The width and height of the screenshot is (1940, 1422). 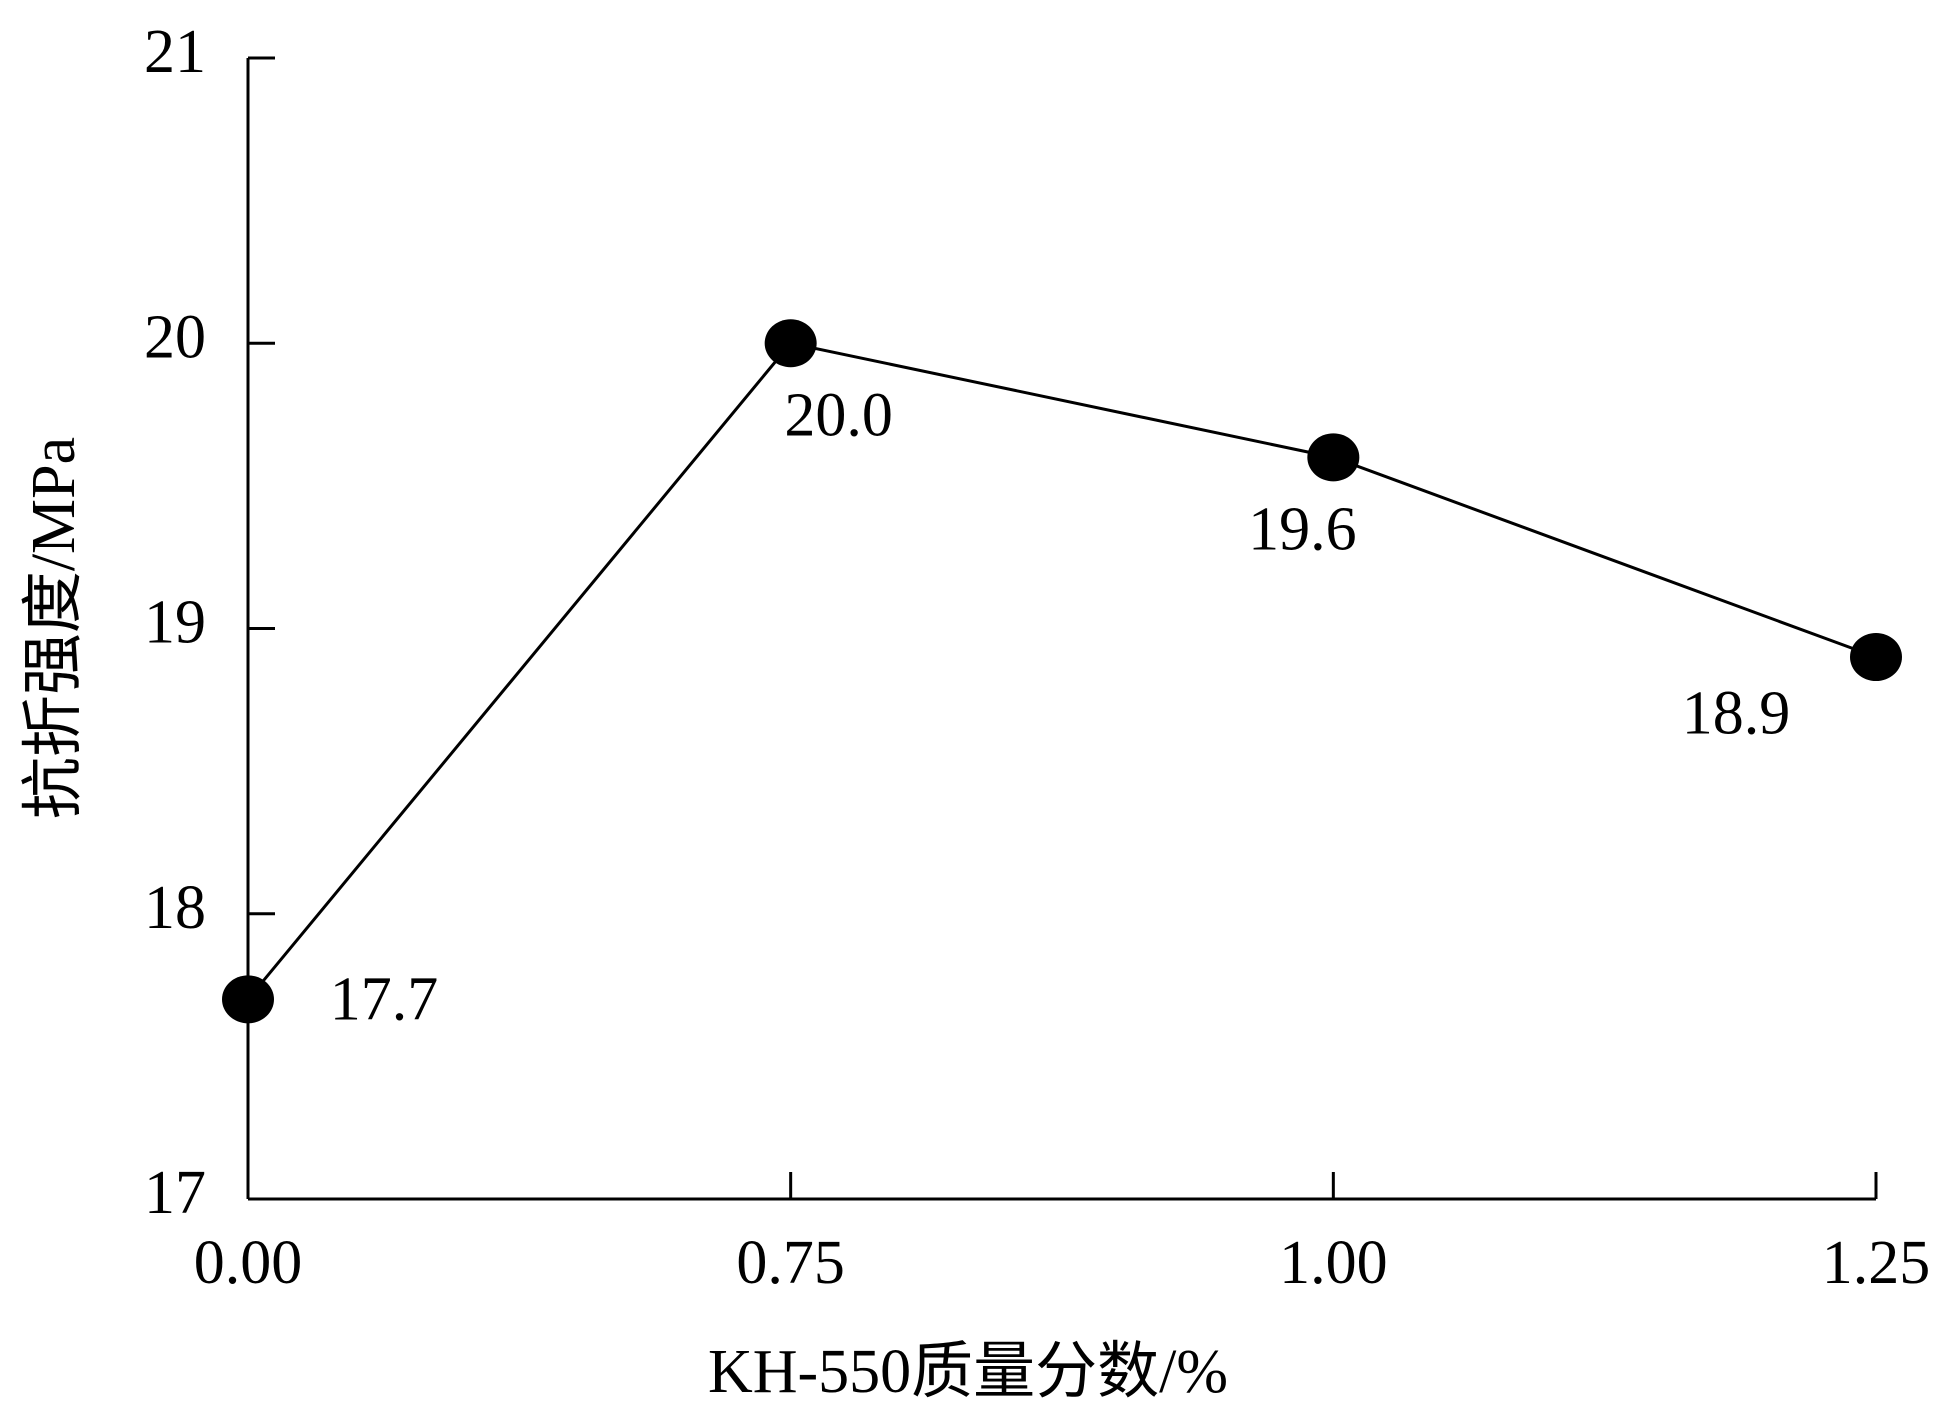 What do you see at coordinates (248, 1263) in the screenshot?
I see `x-tick-label: 0.00` at bounding box center [248, 1263].